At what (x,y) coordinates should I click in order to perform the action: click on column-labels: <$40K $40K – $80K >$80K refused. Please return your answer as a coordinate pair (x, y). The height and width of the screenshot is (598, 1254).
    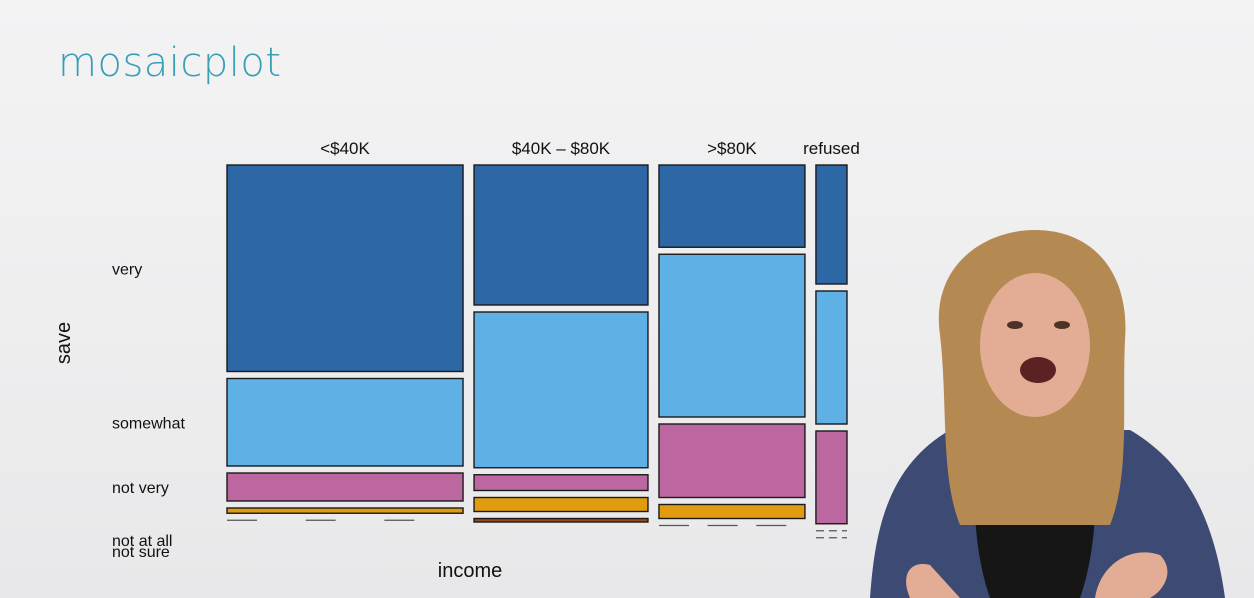
    Looking at the image, I should click on (590, 148).